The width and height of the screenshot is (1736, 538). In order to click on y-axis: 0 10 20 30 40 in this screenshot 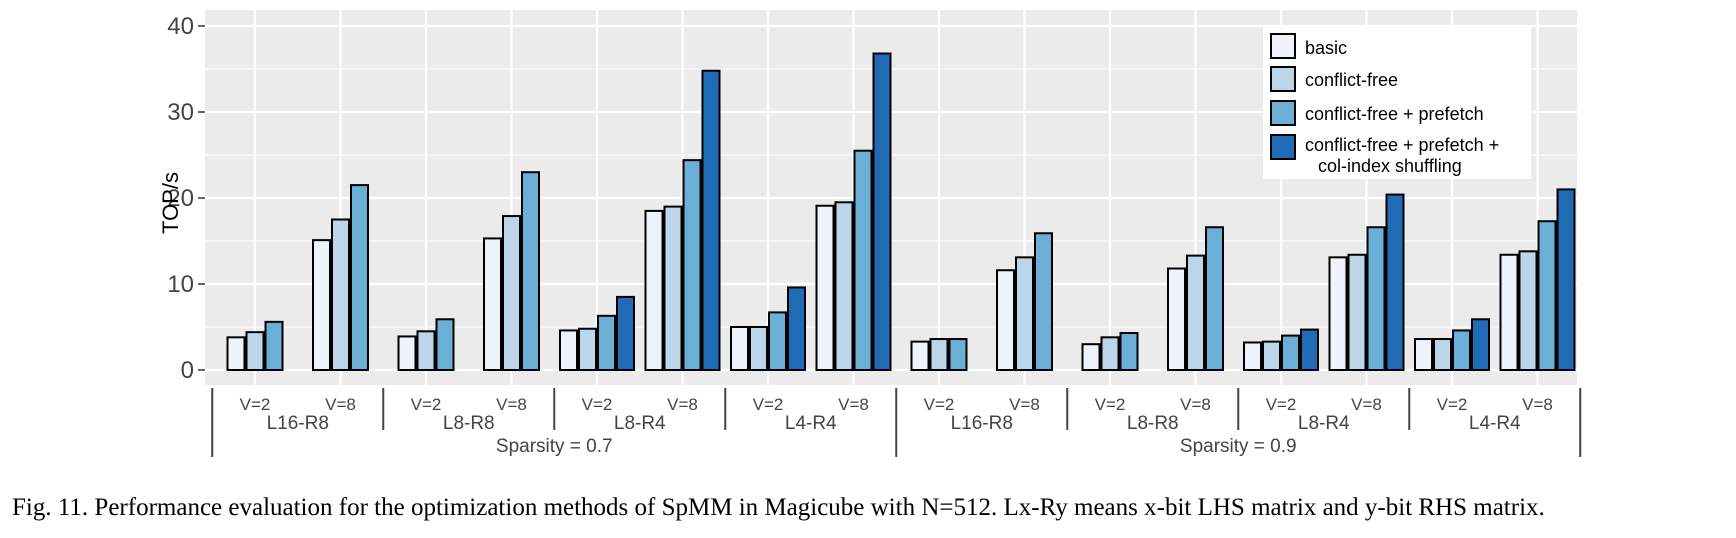, I will do `click(186, 198)`.